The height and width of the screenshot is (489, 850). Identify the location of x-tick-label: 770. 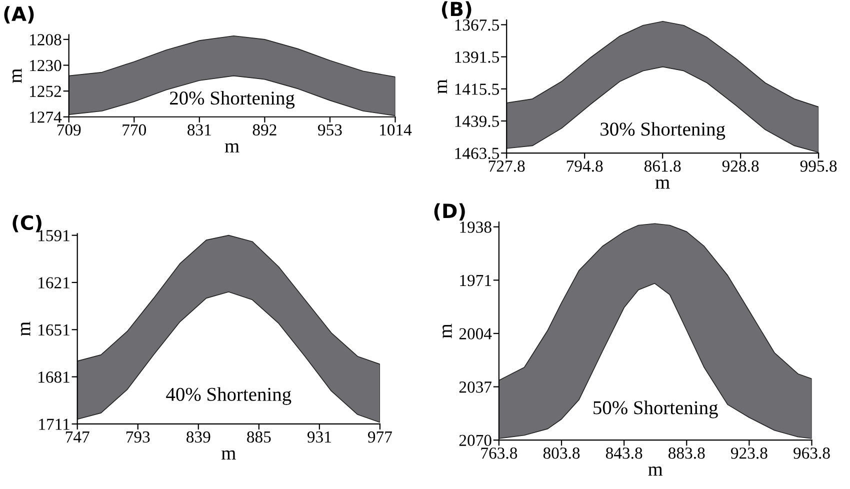
(134, 130).